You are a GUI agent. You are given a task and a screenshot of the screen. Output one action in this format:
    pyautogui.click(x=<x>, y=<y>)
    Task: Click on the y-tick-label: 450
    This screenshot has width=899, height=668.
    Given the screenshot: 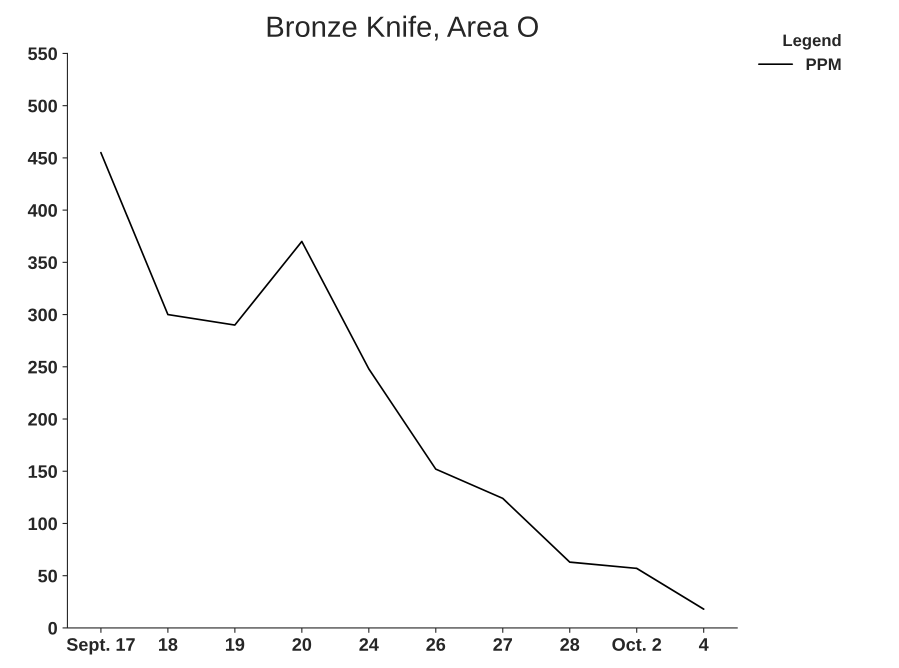 What is the action you would take?
    pyautogui.click(x=42, y=158)
    